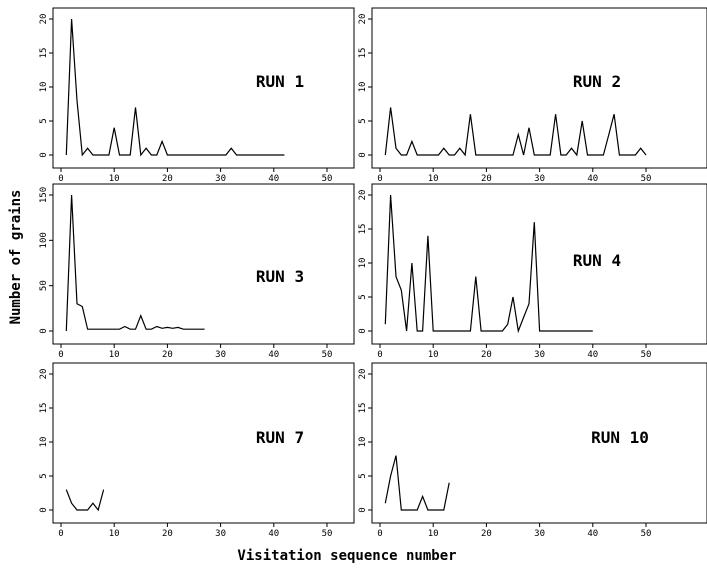 This screenshot has width=707, height=568. Describe the element at coordinates (346, 556) in the screenshot. I see `x-axis-title: Visitation sequence number` at that location.